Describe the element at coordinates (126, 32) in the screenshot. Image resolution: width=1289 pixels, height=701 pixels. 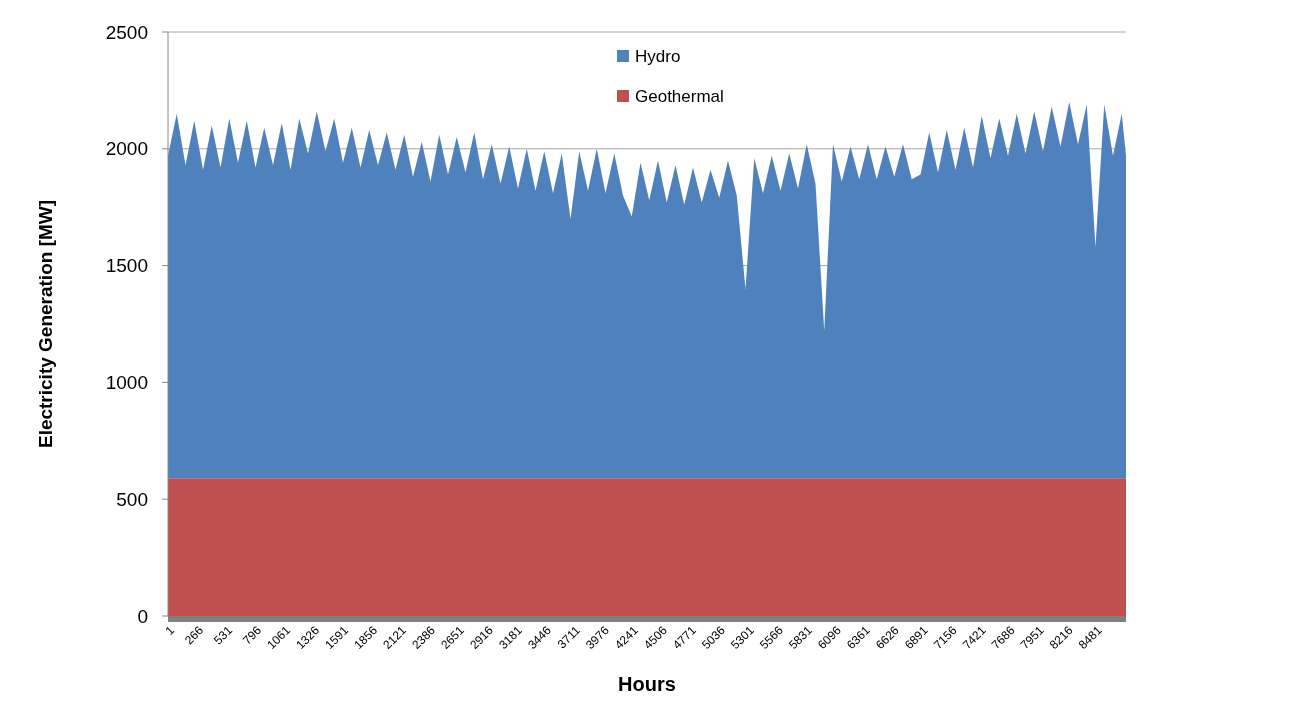
I see `y-tick-label: 2500` at that location.